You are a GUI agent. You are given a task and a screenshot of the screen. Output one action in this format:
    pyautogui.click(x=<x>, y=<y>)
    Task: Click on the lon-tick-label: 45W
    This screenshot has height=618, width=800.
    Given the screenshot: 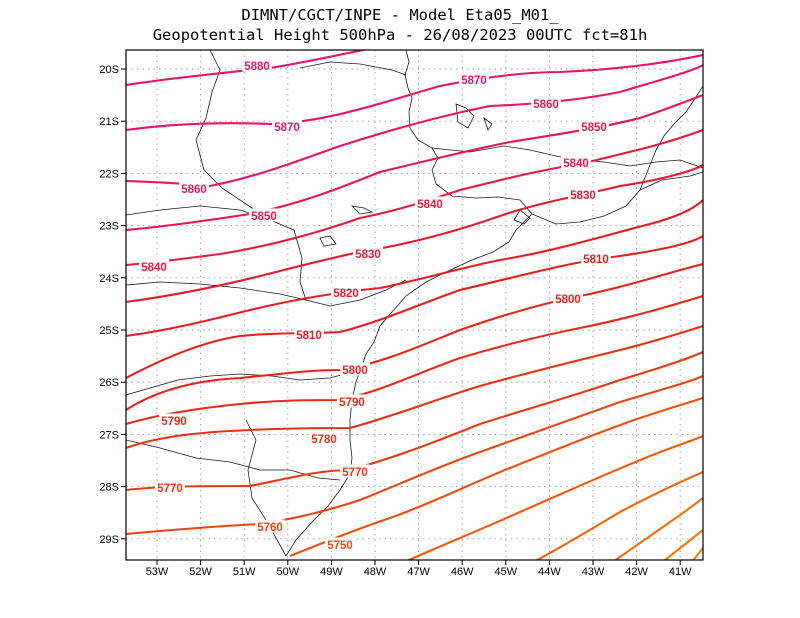 What is the action you would take?
    pyautogui.click(x=505, y=572)
    